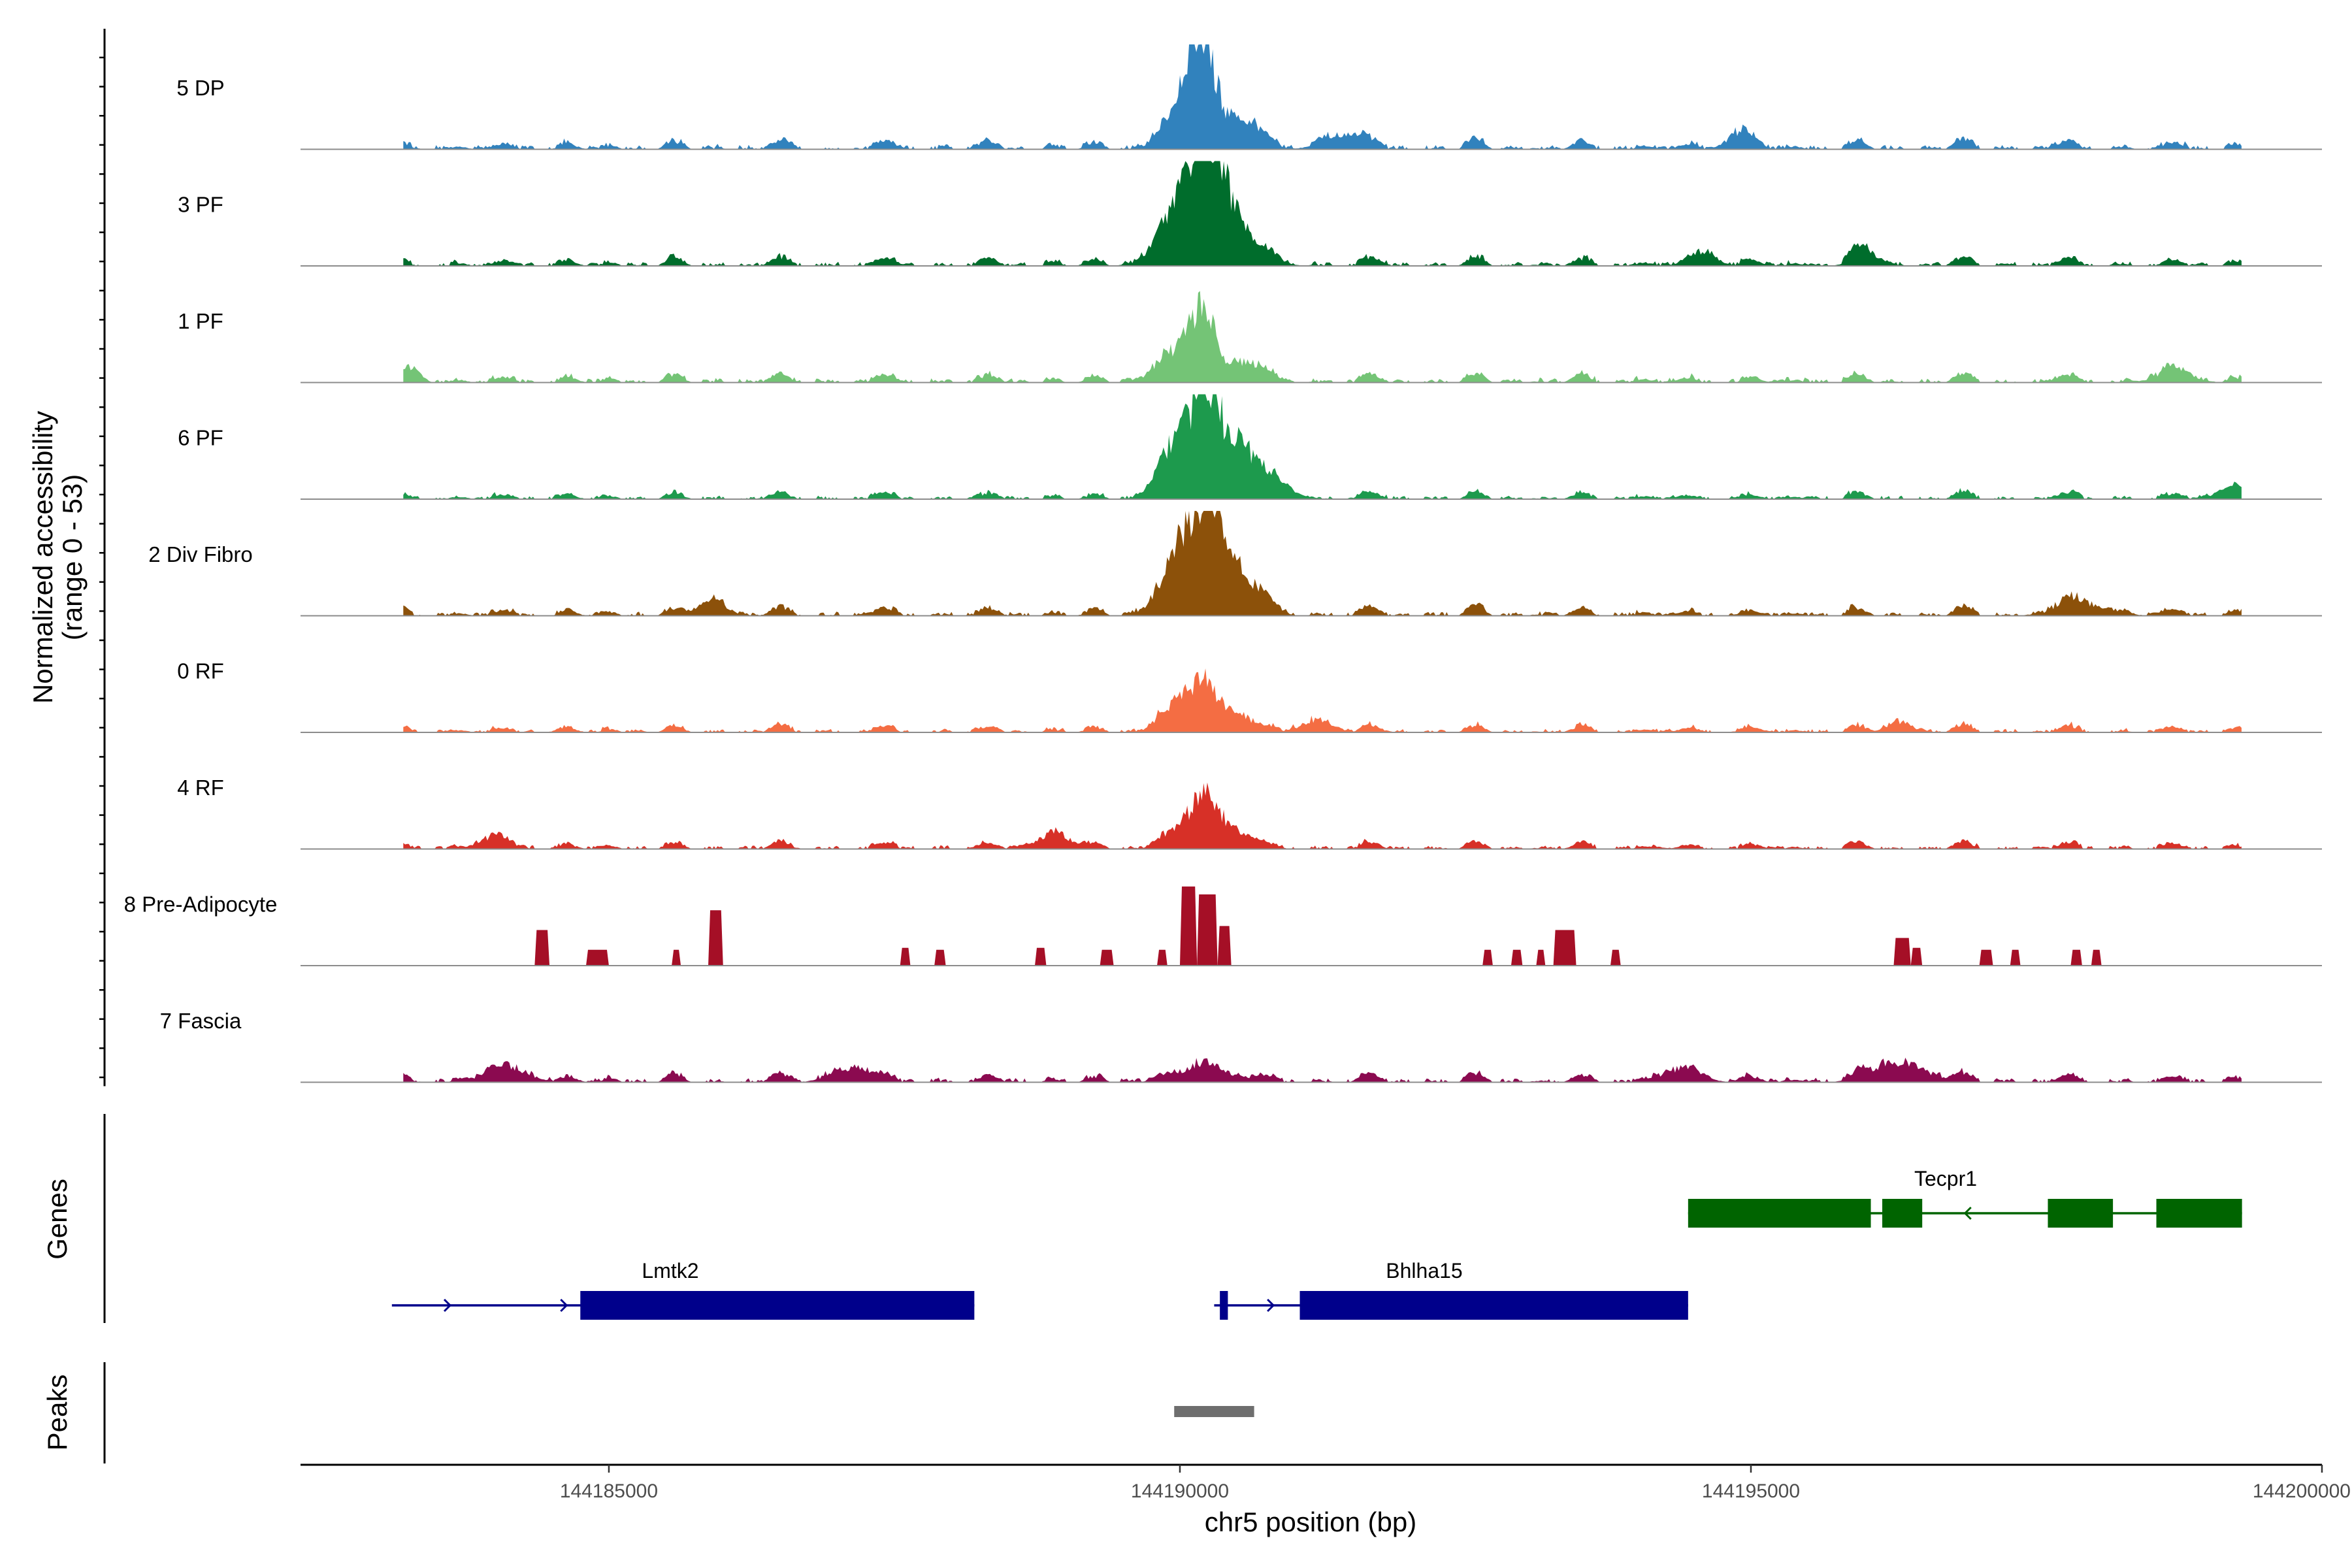 The width and height of the screenshot is (2352, 1568). What do you see at coordinates (1945, 1178) in the screenshot?
I see `gene-label: Tecpr1` at bounding box center [1945, 1178].